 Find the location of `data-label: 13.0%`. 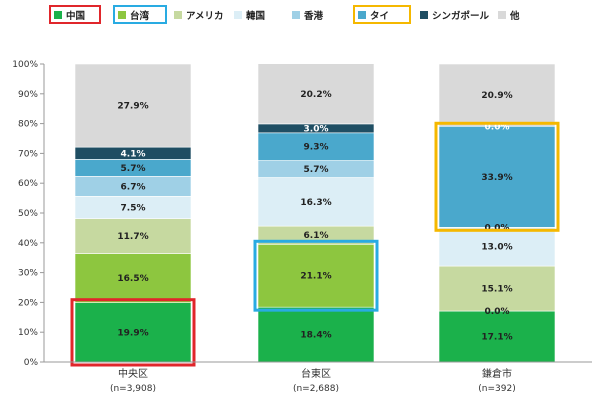

data-label: 13.0% is located at coordinates (496, 248).